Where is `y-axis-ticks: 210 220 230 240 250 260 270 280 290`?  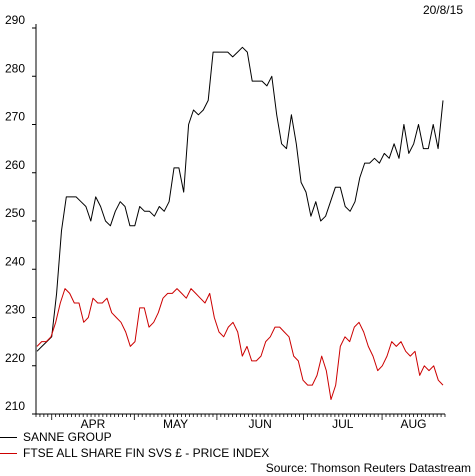
y-axis-ticks: 210 220 230 240 250 260 270 280 290 is located at coordinates (20, 214).